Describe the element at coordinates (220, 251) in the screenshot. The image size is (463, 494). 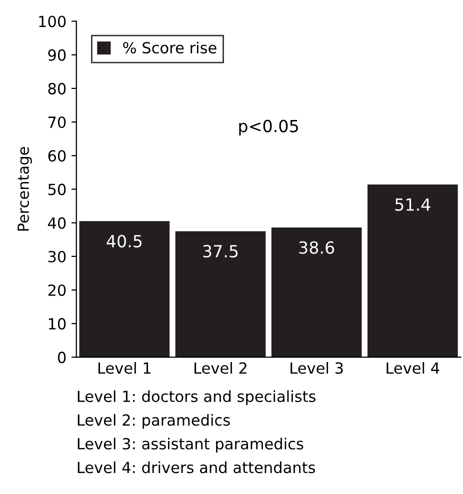
I see `data-label: 37.5` at that location.